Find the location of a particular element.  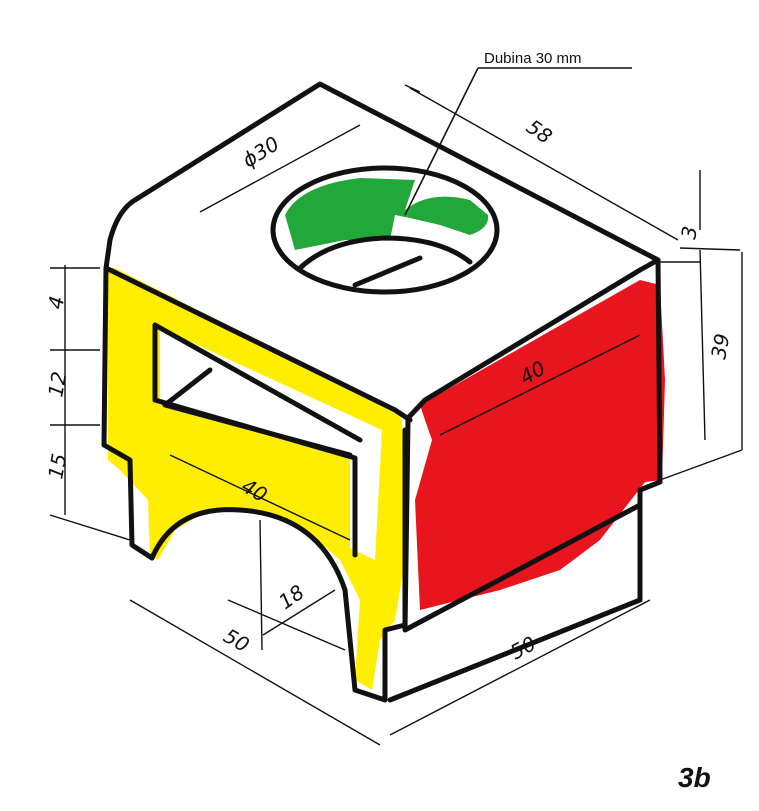

left-vertical-edge is located at coordinates (128, 413).